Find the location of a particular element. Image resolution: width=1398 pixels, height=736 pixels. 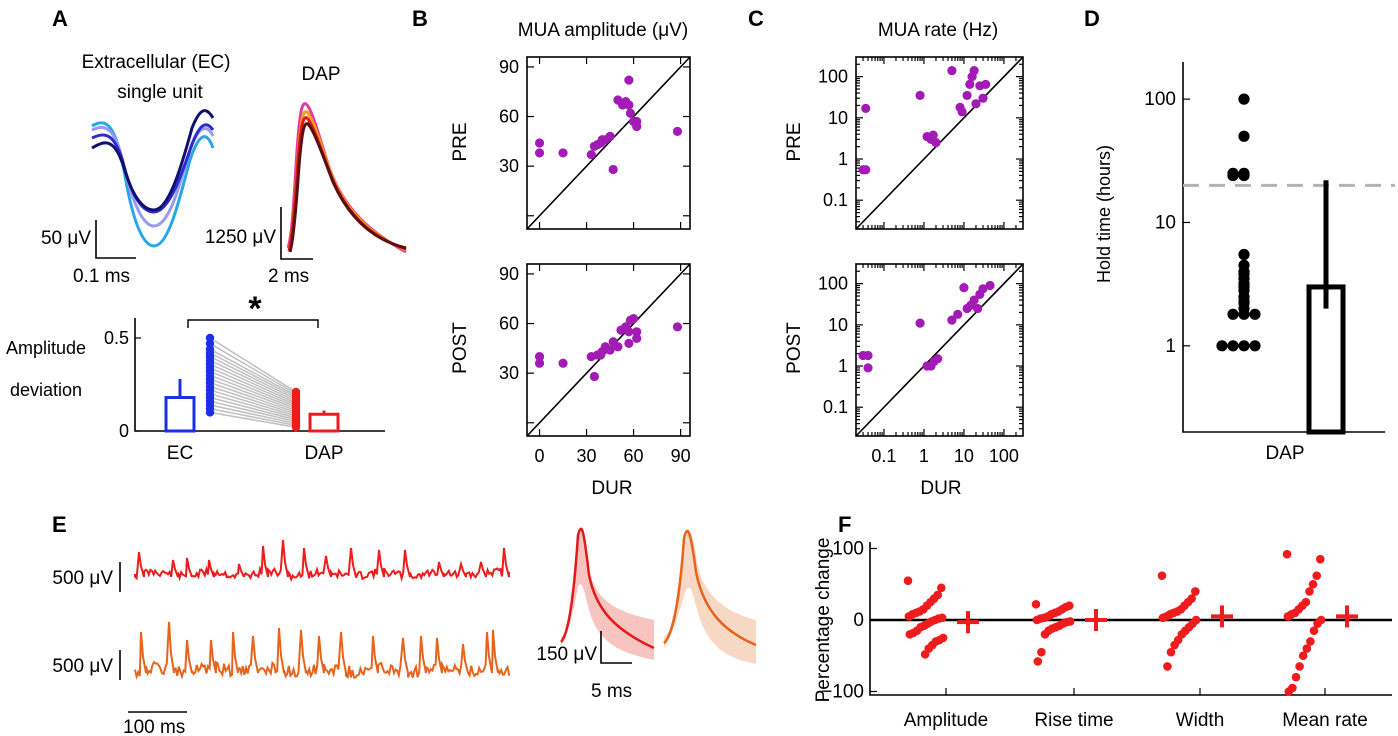

significance-bracket is located at coordinates (253, 323).